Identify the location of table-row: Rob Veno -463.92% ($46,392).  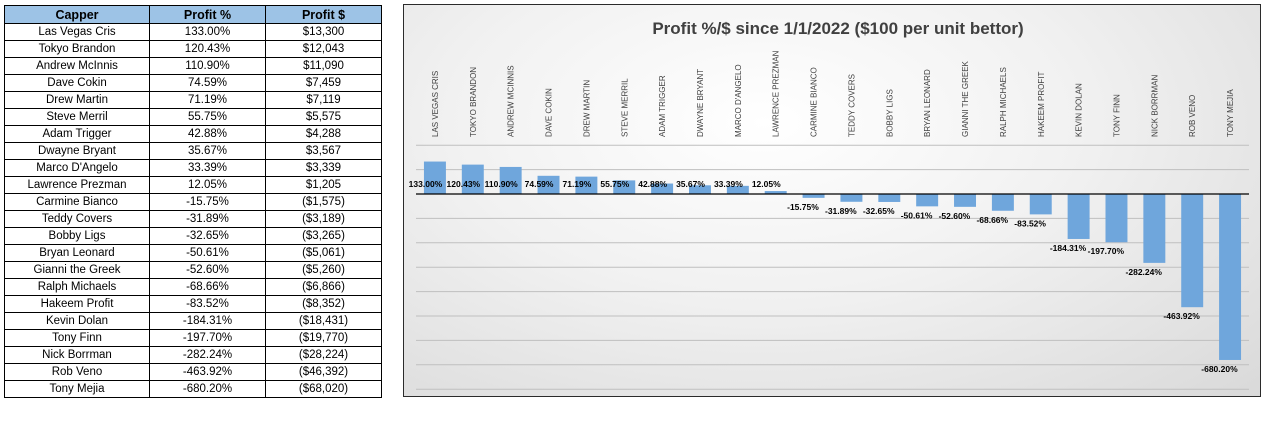
(193, 372).